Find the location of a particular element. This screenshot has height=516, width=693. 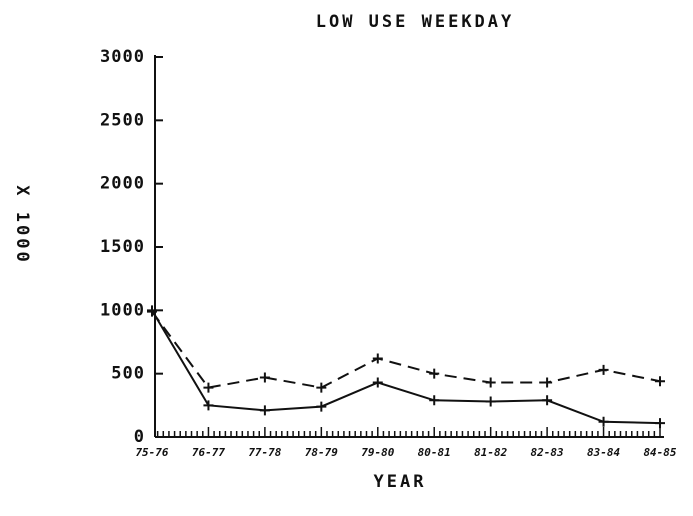

x-tick-label: 82-83 is located at coordinates (547, 452).